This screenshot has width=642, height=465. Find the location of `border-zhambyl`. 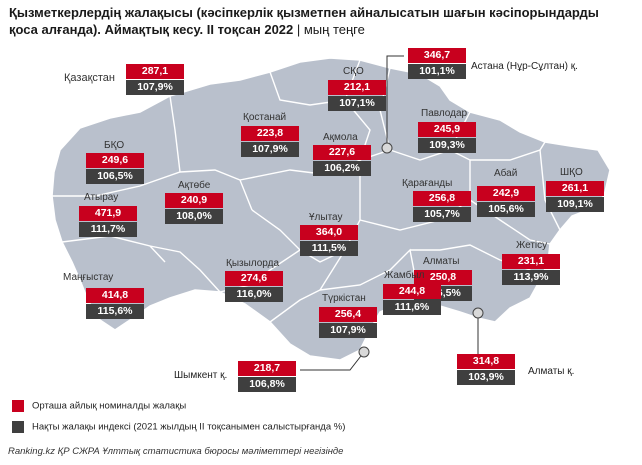

border-zhambyl is located at coordinates (370, 275).